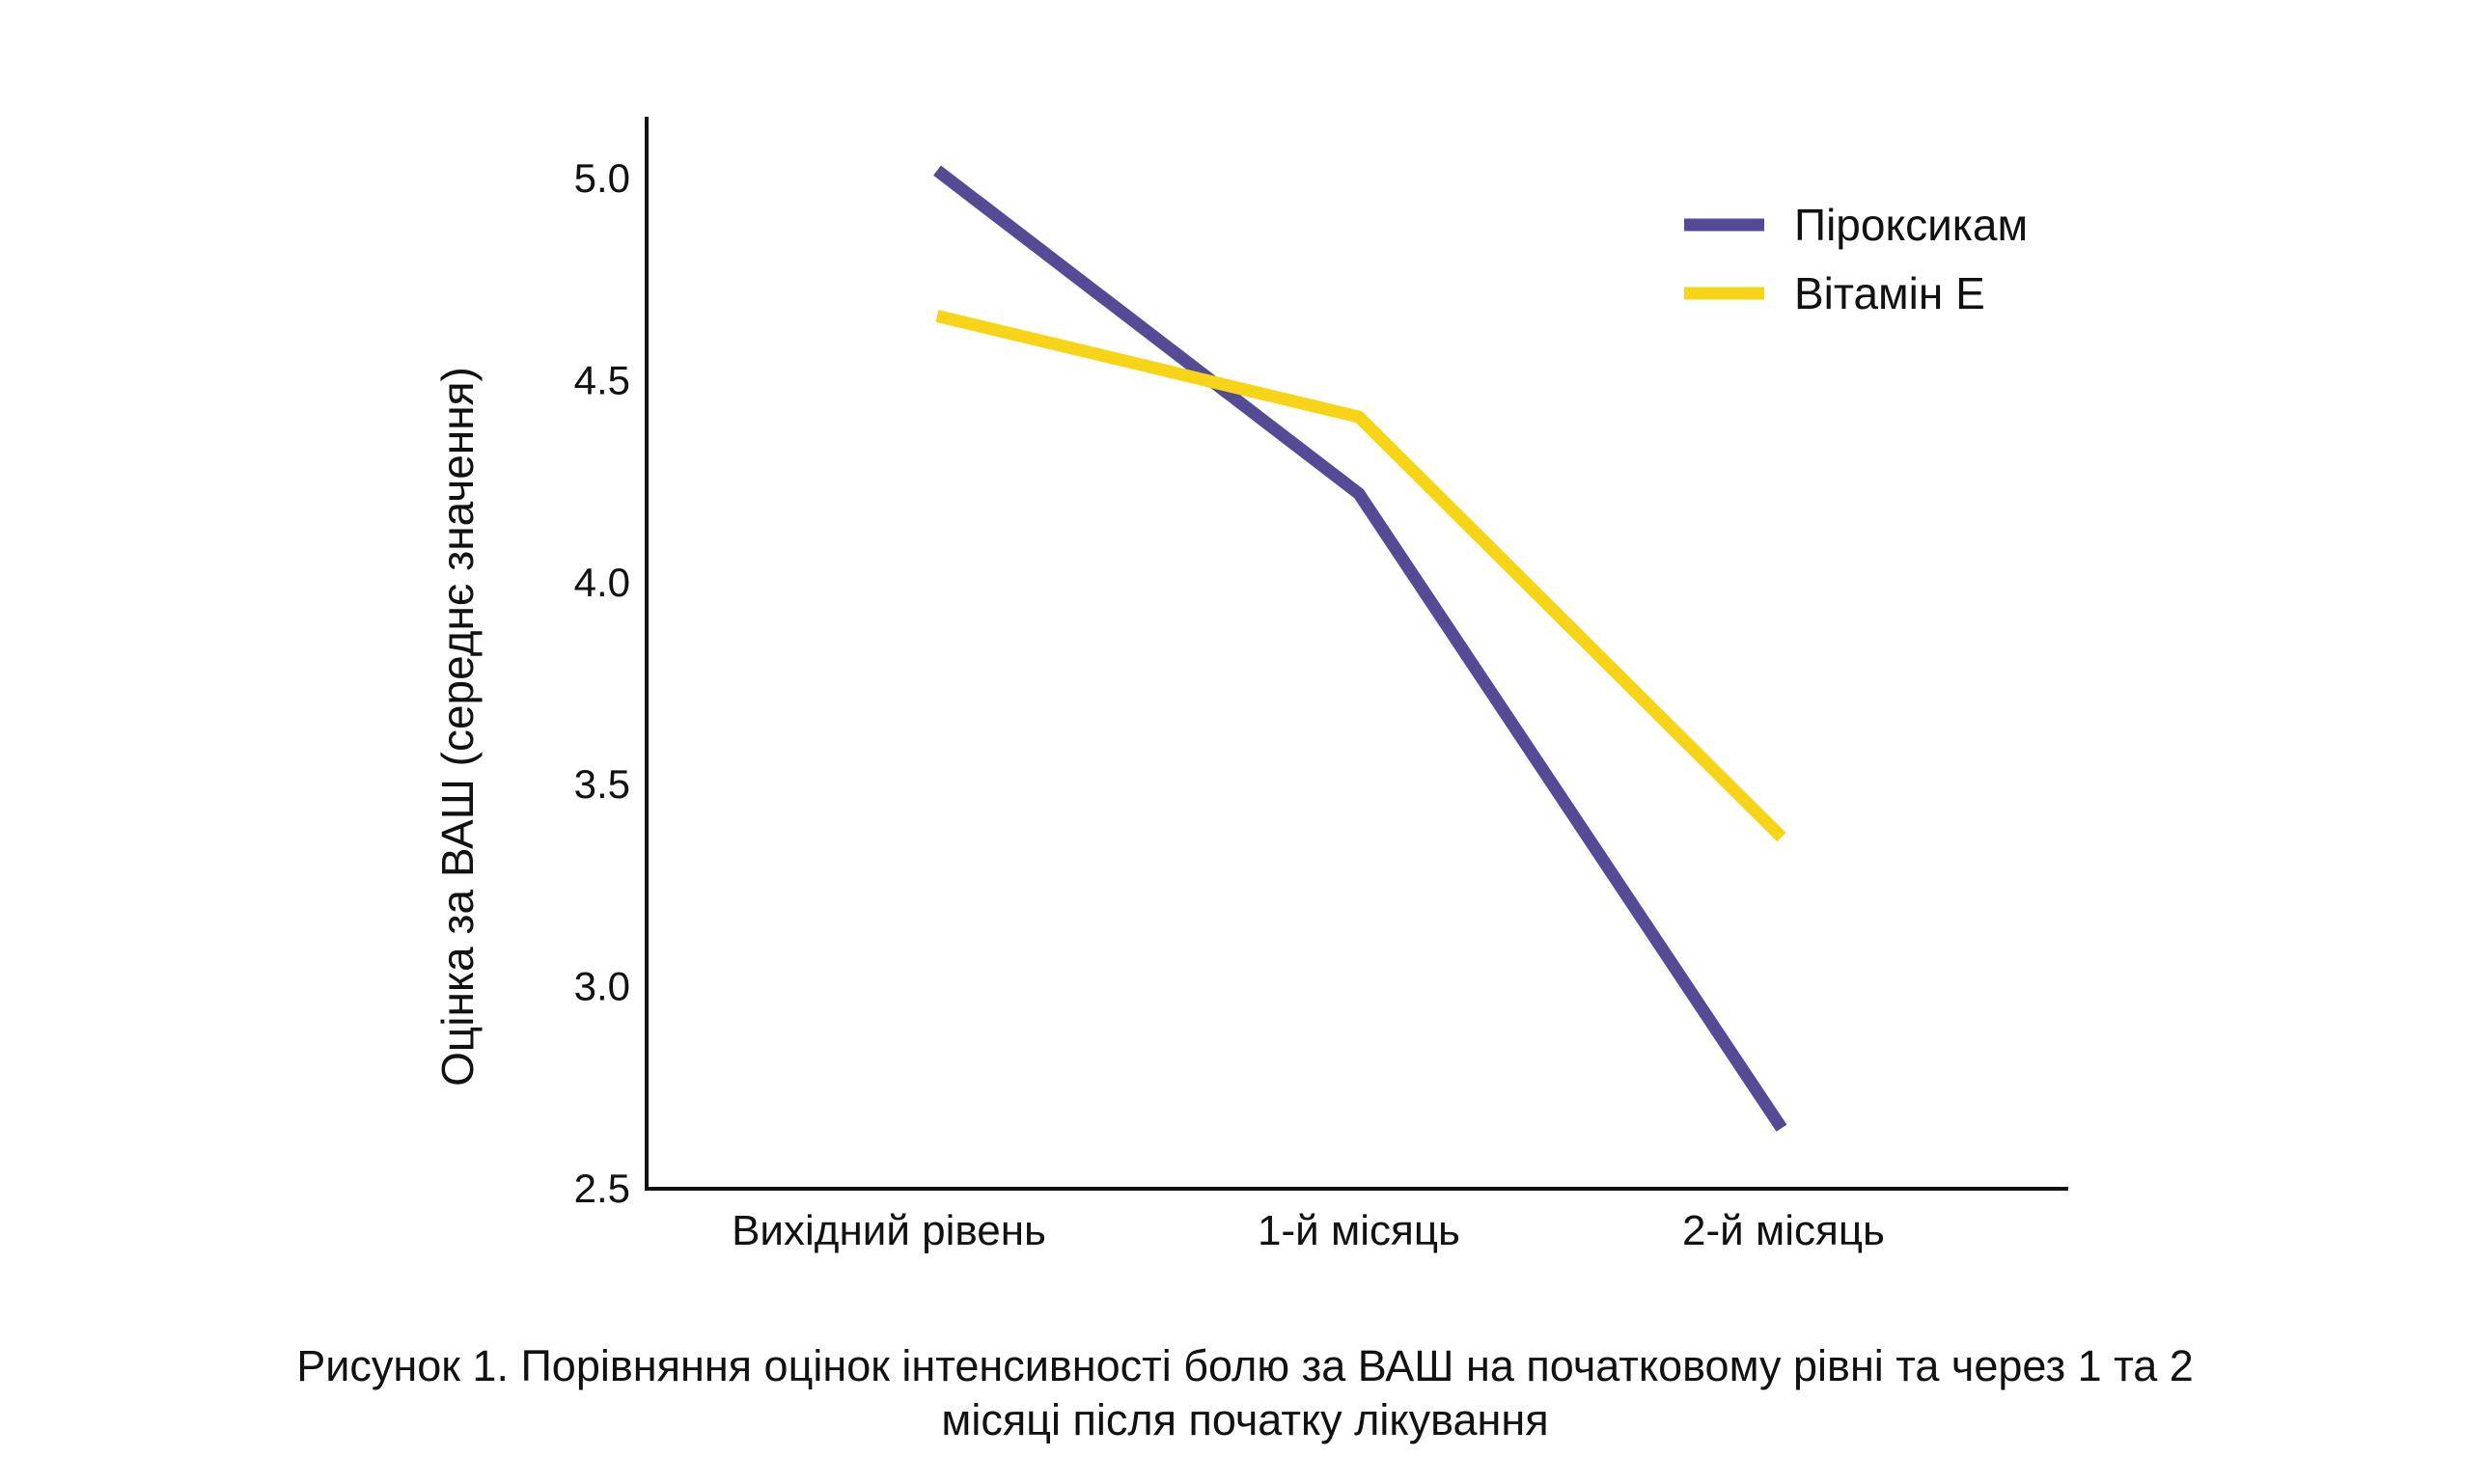 The width and height of the screenshot is (2490, 1484). What do you see at coordinates (602, 178) in the screenshot?
I see `y-tick-label: 5.0` at bounding box center [602, 178].